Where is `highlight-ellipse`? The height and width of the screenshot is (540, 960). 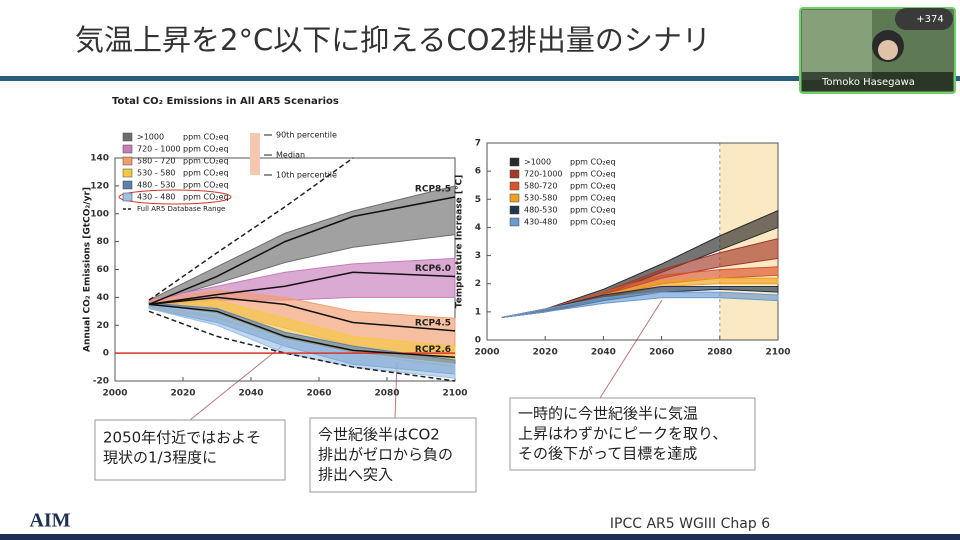
highlight-ellipse is located at coordinates (175, 197).